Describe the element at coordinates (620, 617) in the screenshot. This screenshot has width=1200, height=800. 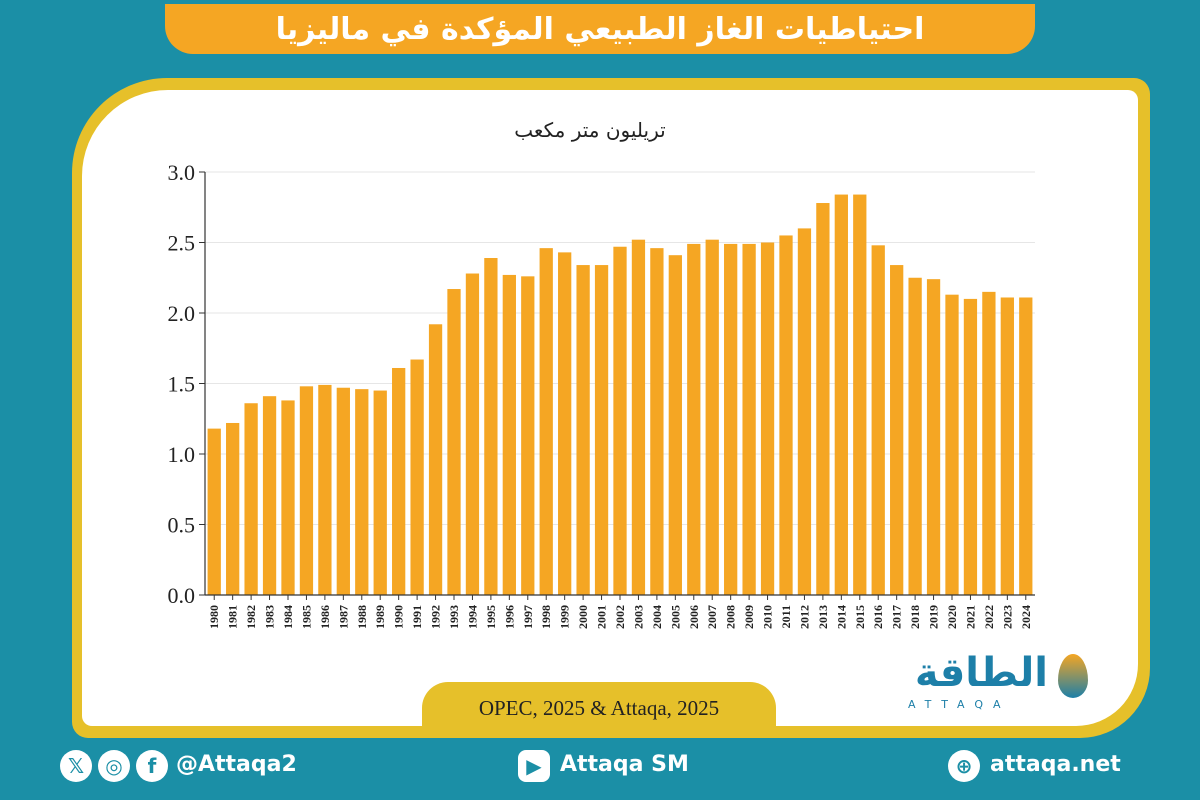
I see `x-tick-label: 2002` at that location.